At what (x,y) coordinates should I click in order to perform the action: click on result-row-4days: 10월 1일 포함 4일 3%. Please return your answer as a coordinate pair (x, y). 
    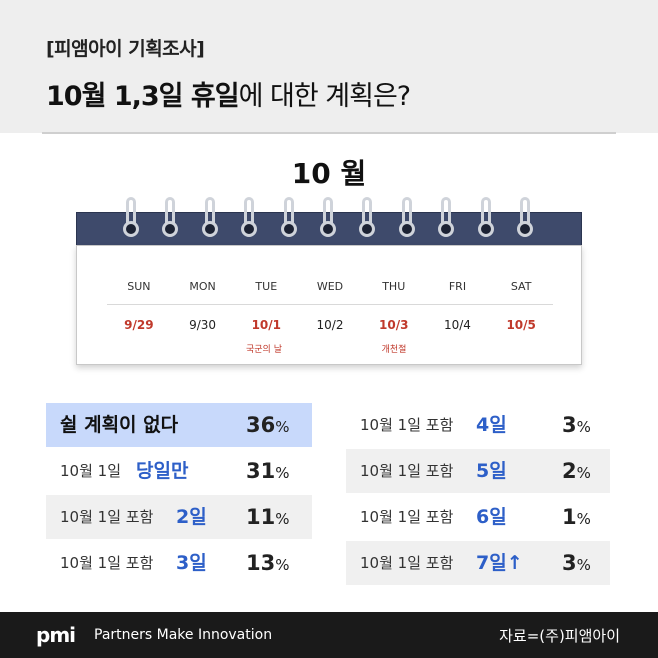
    Looking at the image, I should click on (478, 425).